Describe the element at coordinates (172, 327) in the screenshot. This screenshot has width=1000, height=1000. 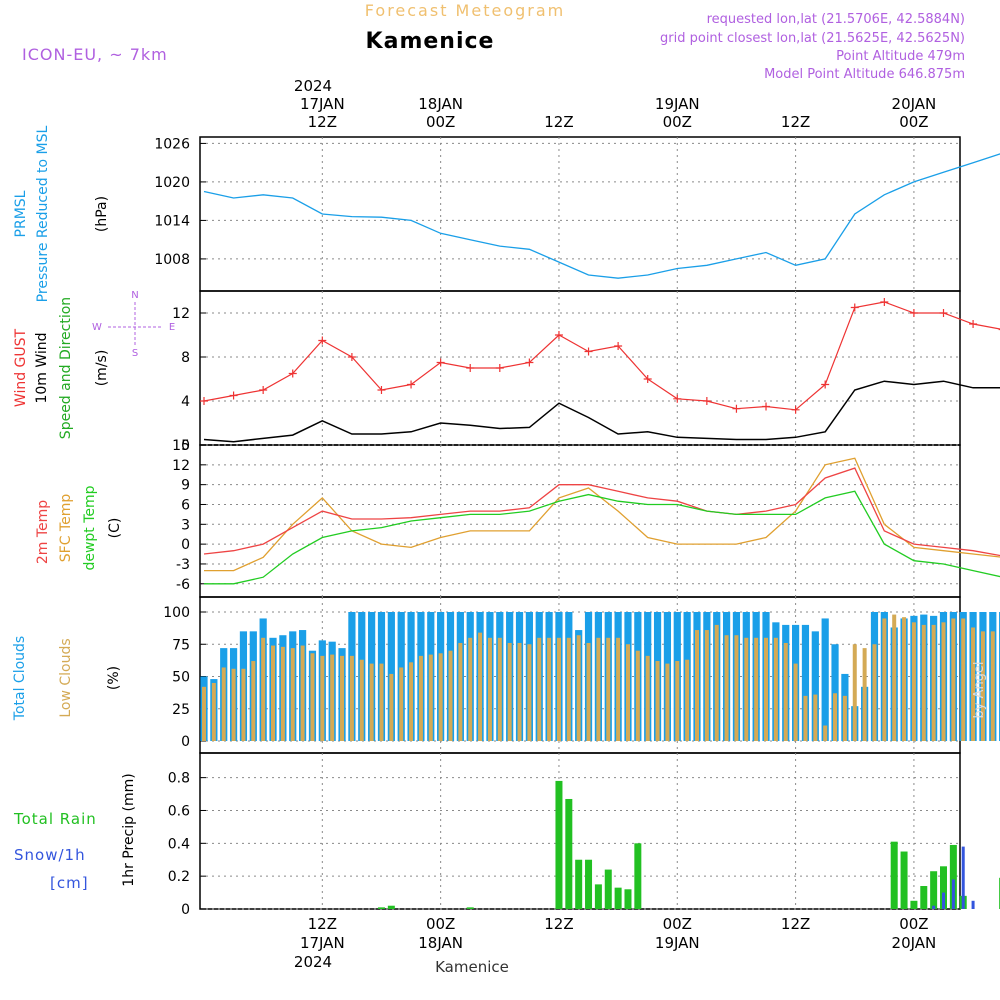
I see `compass-e: E` at that location.